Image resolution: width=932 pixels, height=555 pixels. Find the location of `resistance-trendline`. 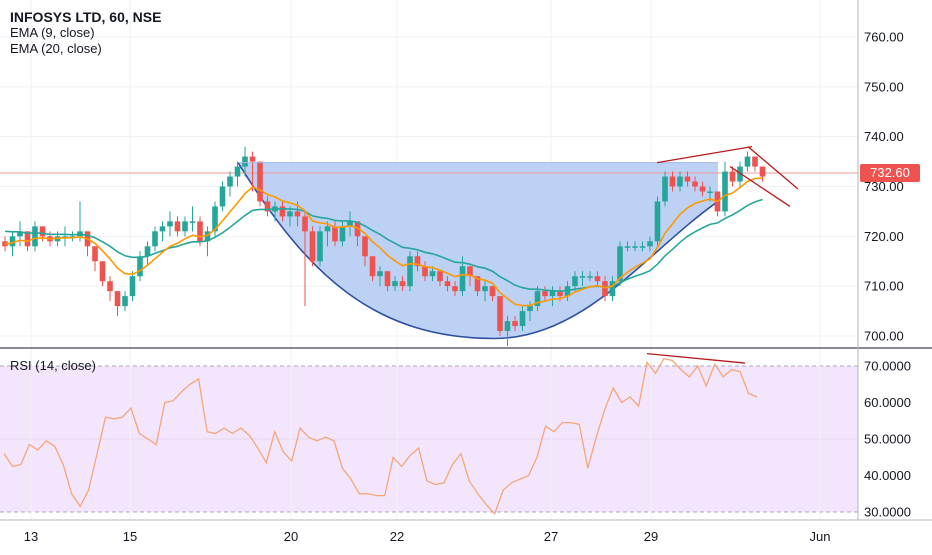

resistance-trendline is located at coordinates (704, 154).